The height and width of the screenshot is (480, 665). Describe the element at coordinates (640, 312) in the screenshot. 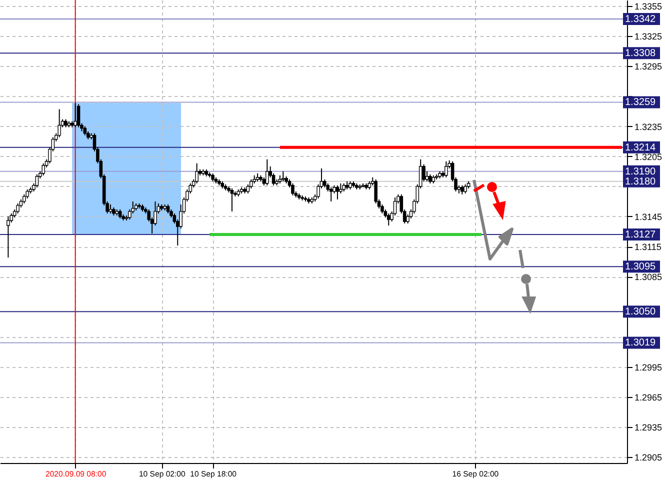

I see `ref-line-label: 1.3050` at that location.